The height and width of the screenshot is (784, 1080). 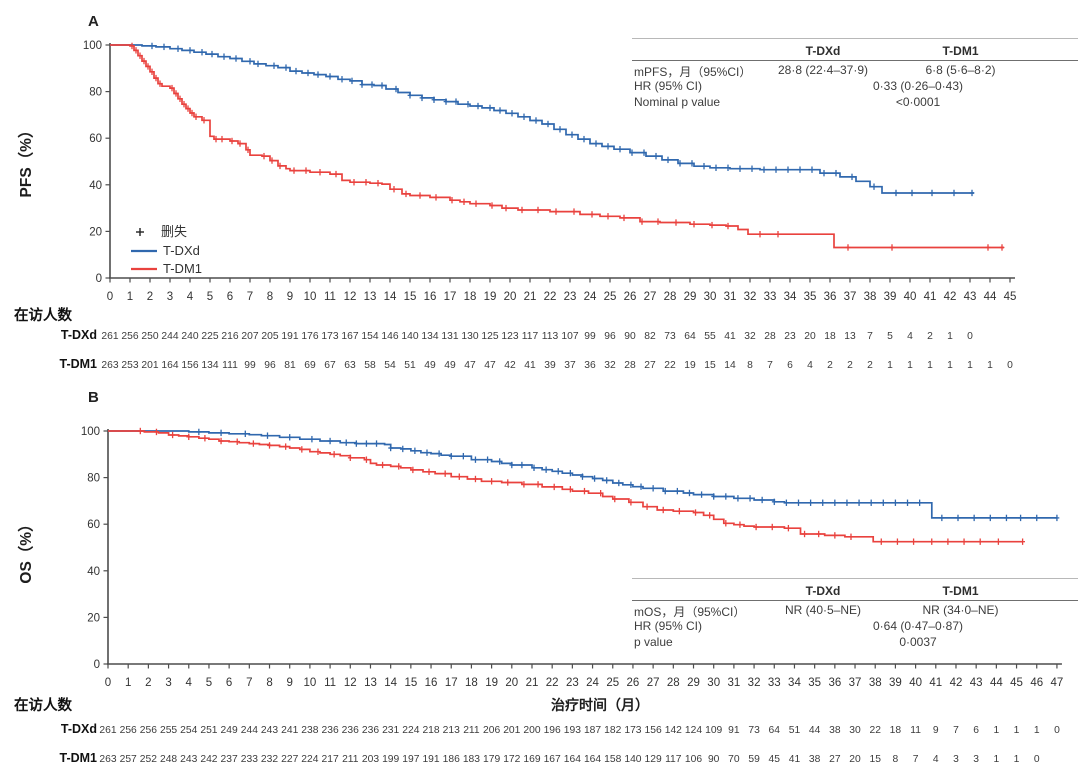 I want to click on at-risk-count: 238, so click(x=309, y=730).